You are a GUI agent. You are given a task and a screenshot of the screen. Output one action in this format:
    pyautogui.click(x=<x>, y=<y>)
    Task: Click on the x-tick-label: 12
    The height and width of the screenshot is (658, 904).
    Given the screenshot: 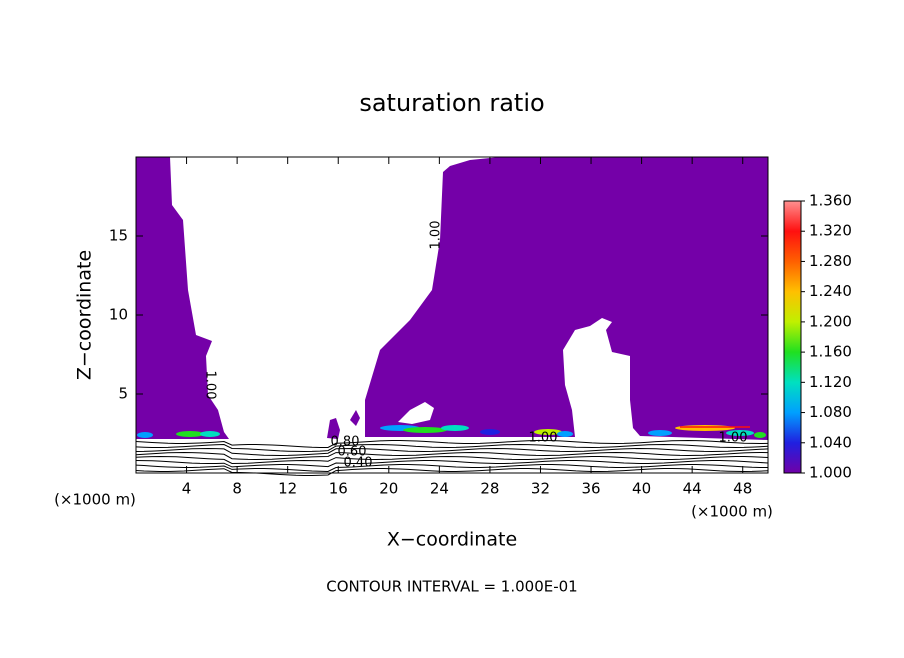 What is the action you would take?
    pyautogui.click(x=287, y=489)
    